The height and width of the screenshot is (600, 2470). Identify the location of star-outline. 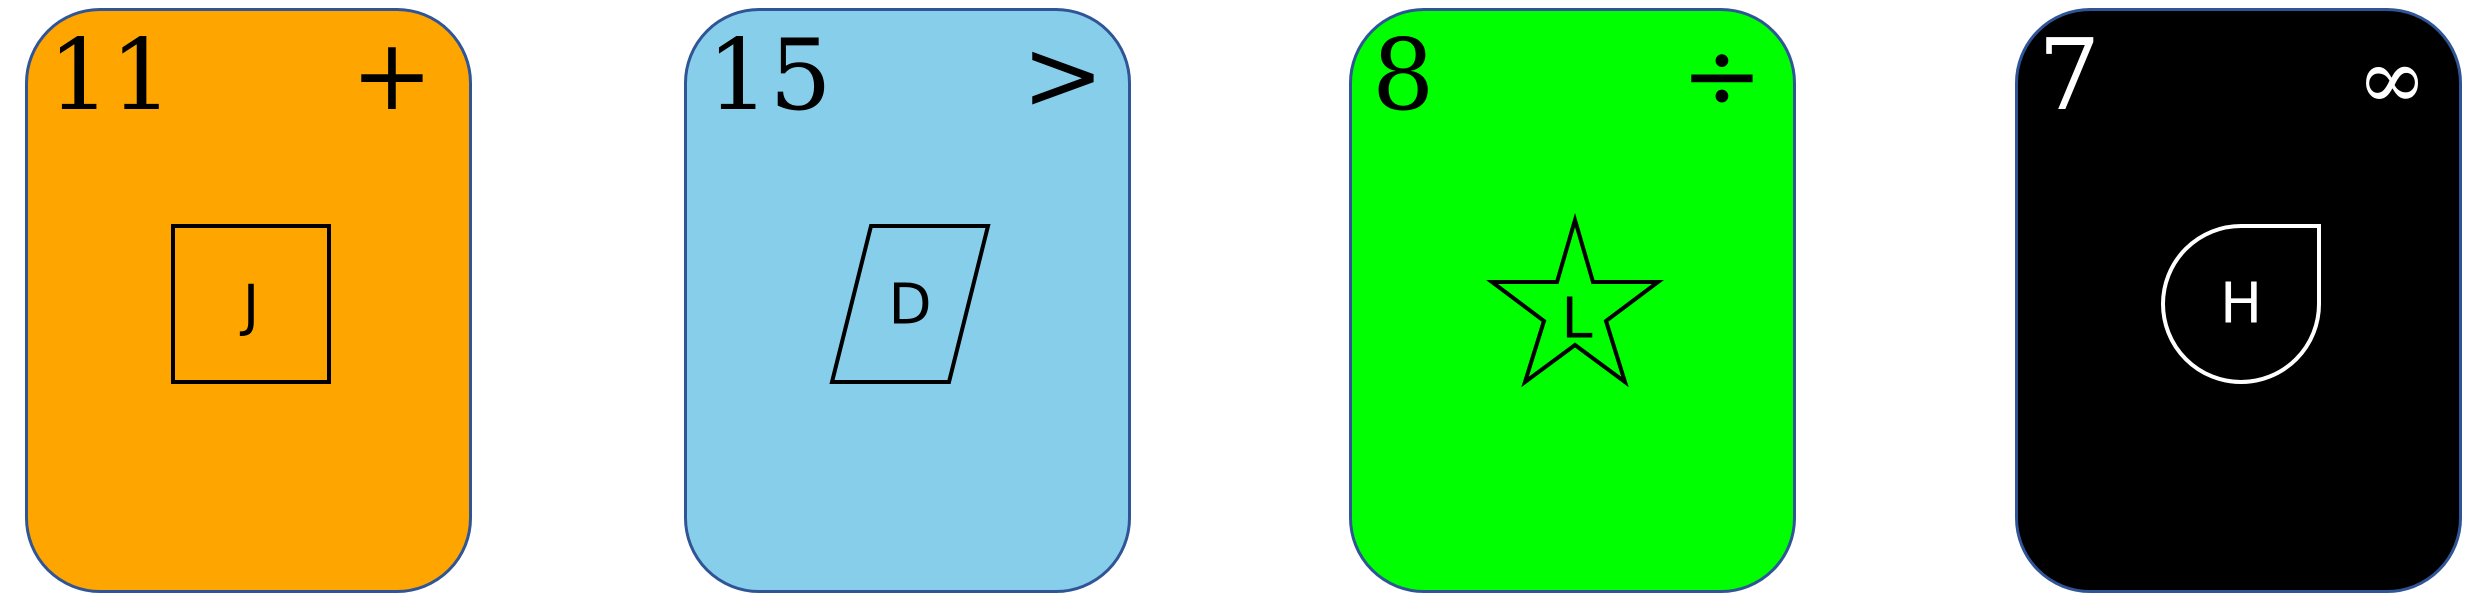
(1575, 300).